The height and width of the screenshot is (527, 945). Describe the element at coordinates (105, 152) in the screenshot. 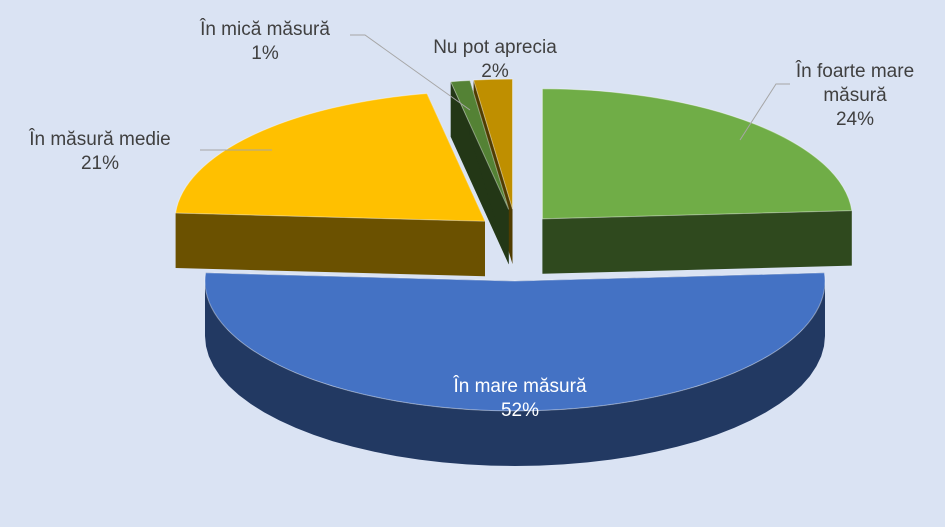

I see `slice-label: În măsură medie 21%` at that location.